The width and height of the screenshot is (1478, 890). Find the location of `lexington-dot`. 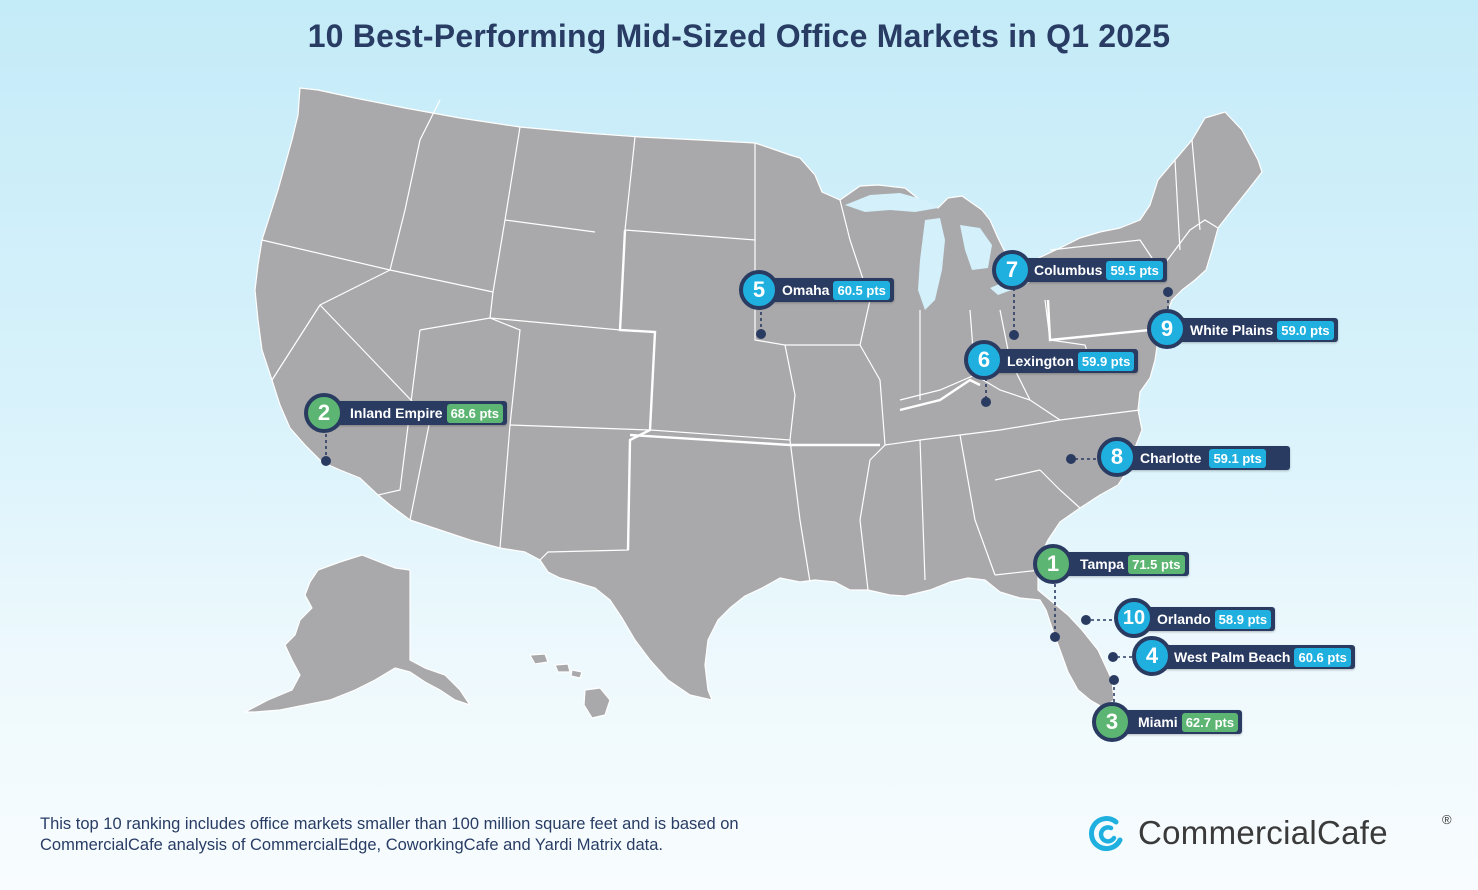

lexington-dot is located at coordinates (986, 402).